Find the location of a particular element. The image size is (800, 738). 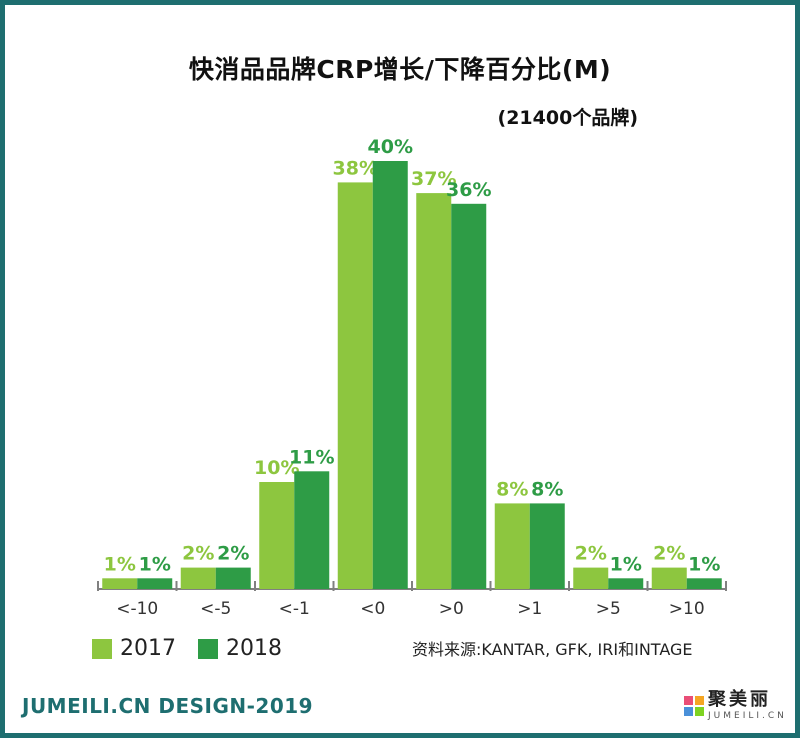

logo-cn: 聚美丽 is located at coordinates (739, 699).